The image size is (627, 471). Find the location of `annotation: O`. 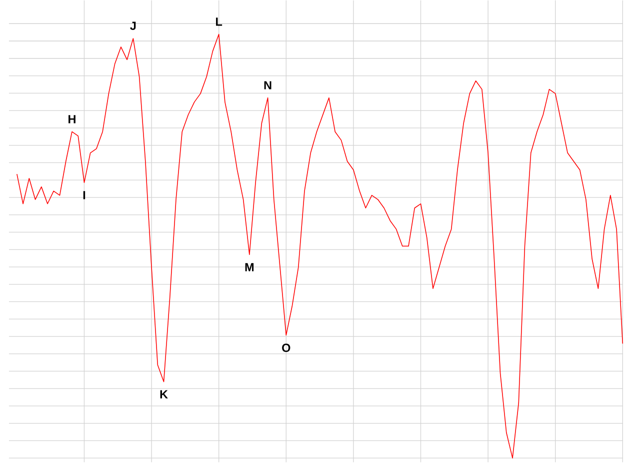

annotation: O is located at coordinates (286, 348).